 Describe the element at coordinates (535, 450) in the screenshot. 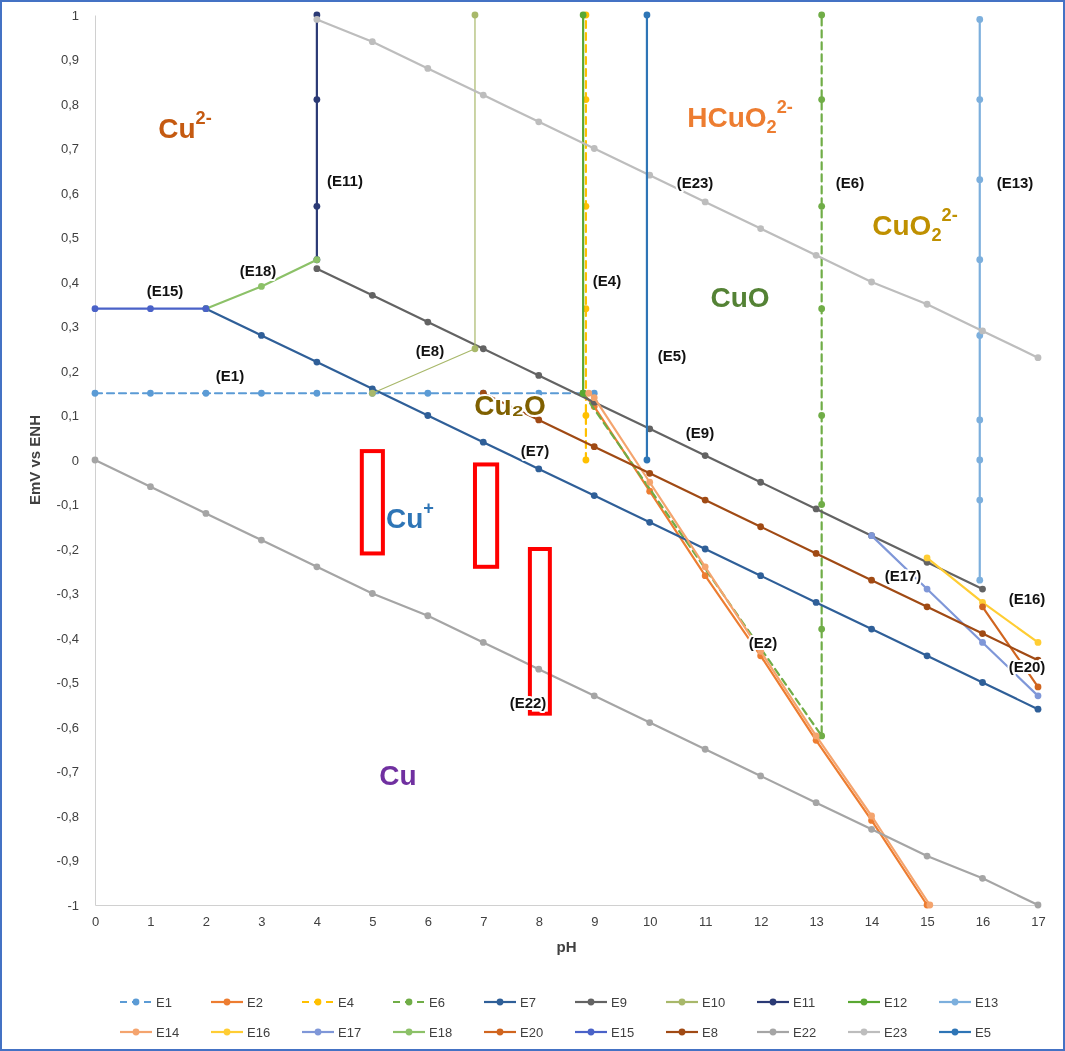

I see `annotation: (E7)` at that location.